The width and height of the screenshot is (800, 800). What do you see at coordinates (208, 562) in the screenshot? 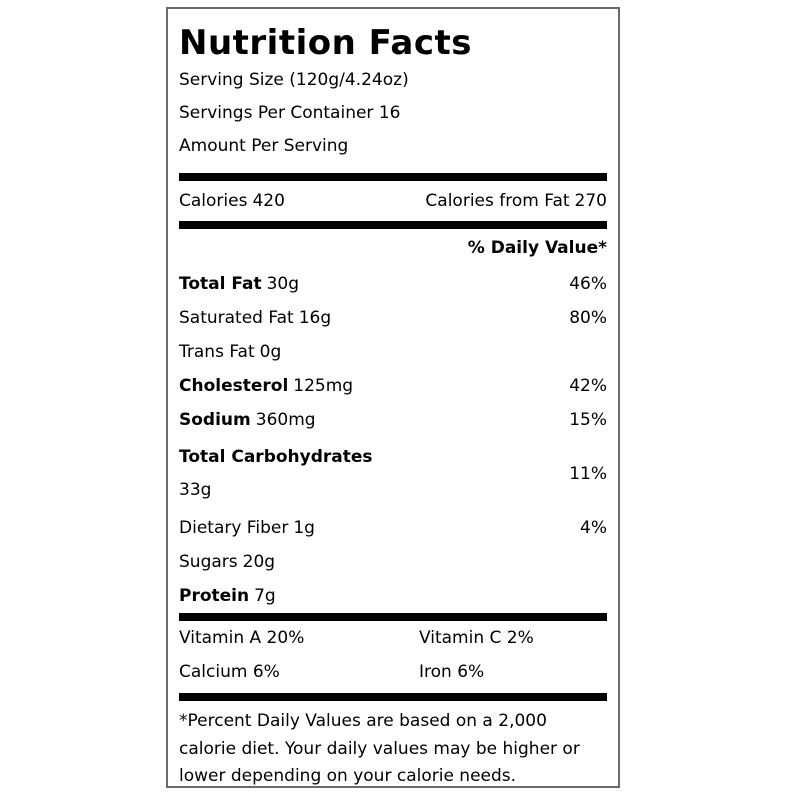
I see `nutrient-name: Sugars` at bounding box center [208, 562].